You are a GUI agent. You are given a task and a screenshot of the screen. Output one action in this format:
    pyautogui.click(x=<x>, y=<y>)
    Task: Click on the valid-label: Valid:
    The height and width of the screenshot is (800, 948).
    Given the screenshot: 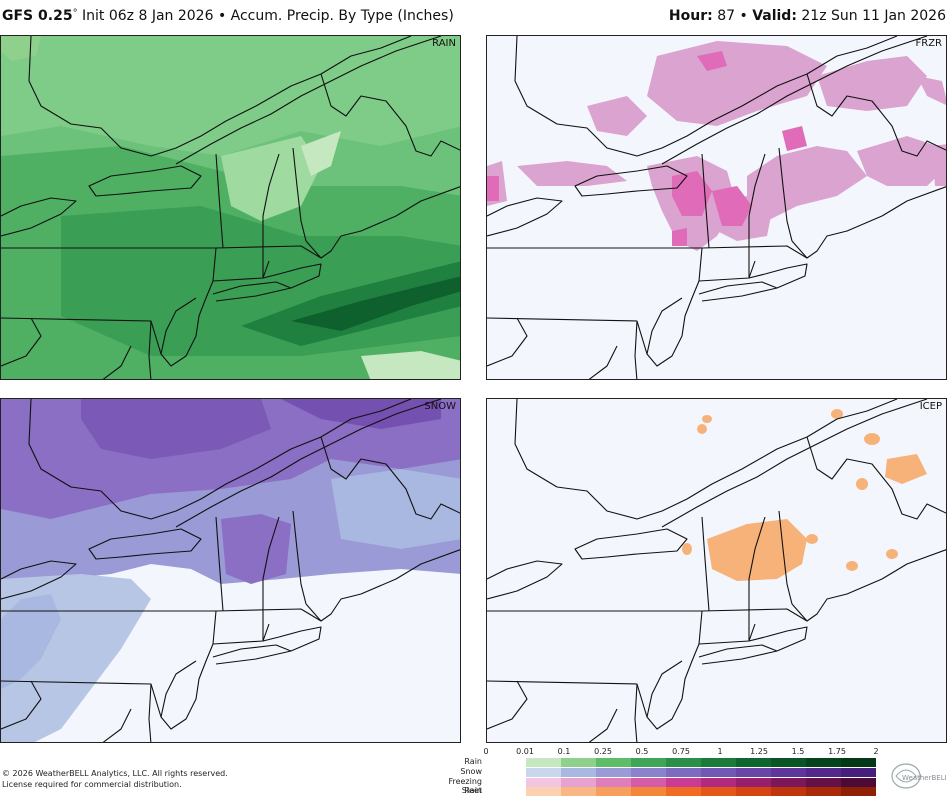 What is the action you would take?
    pyautogui.click(x=774, y=16)
    